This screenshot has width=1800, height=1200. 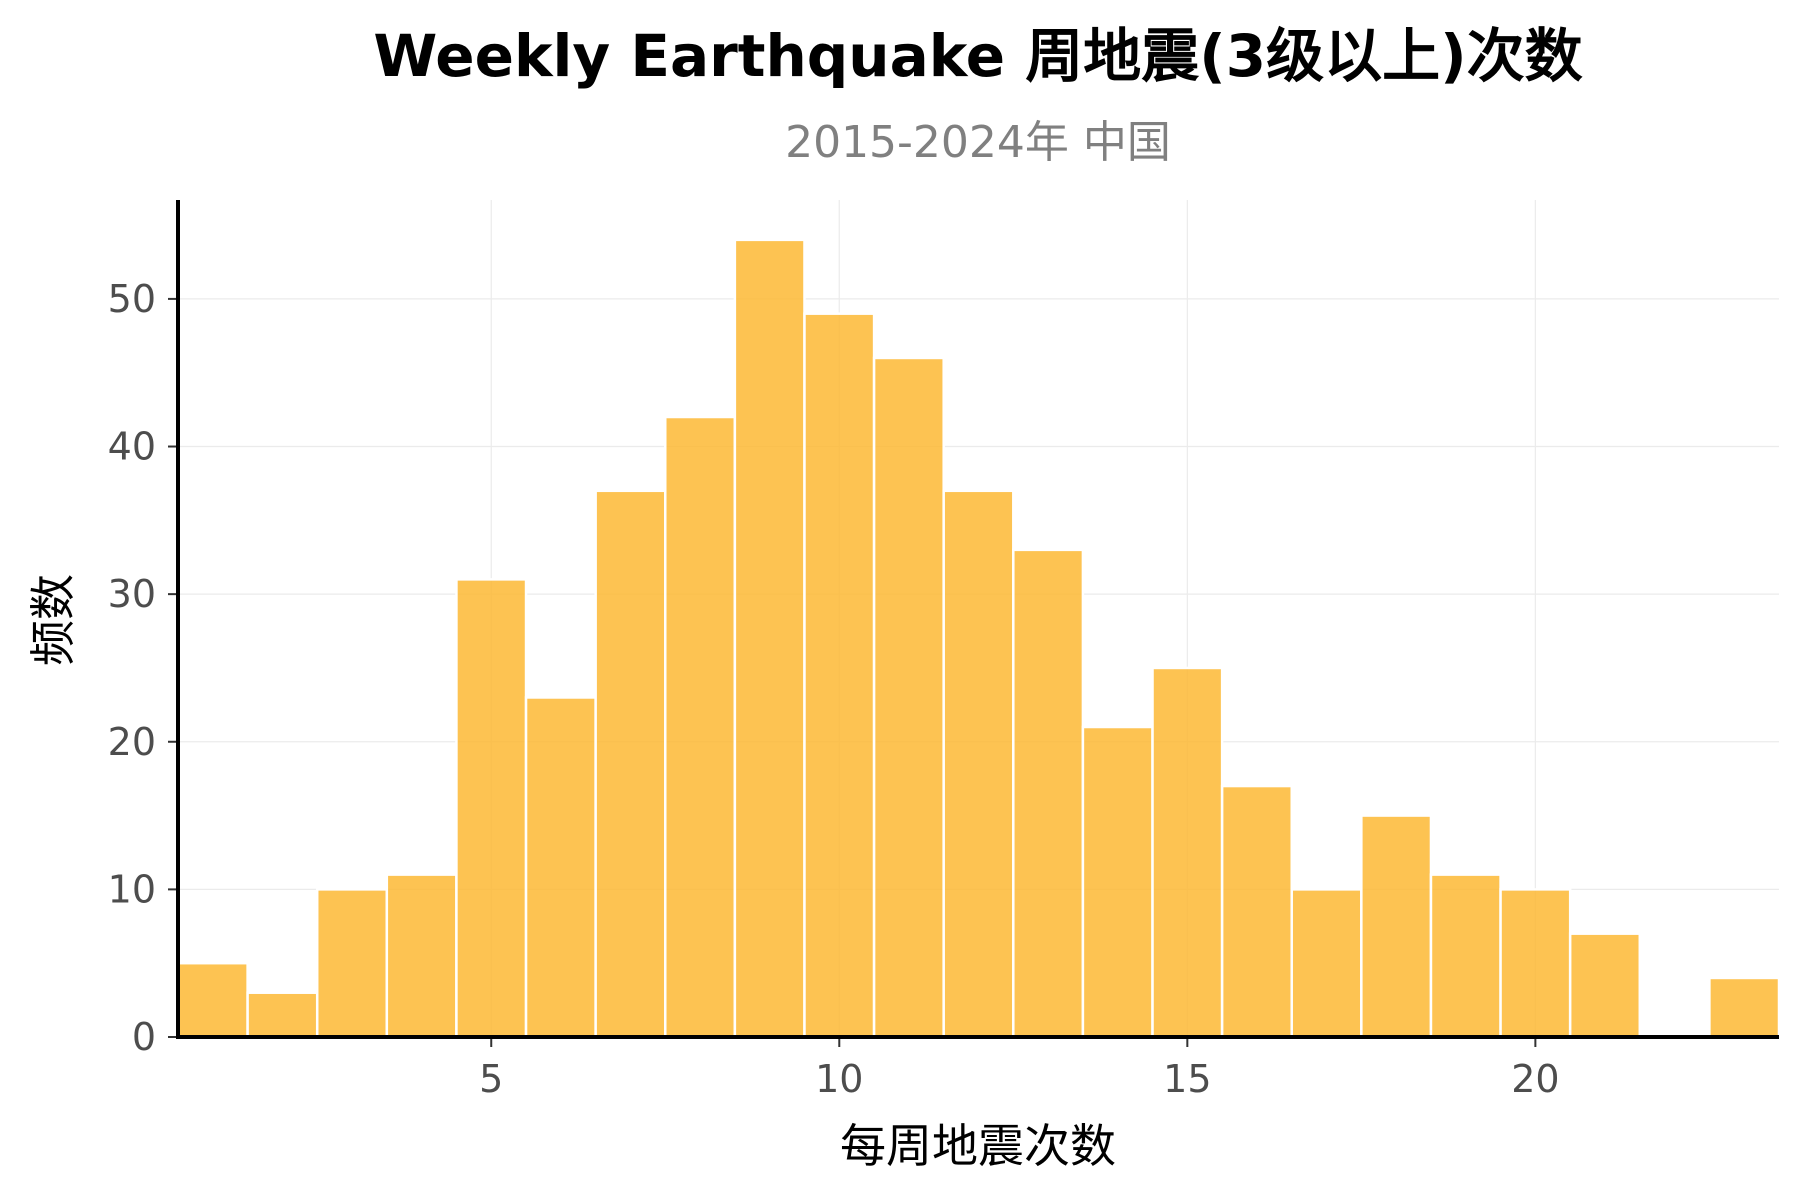 What do you see at coordinates (1535, 1079) in the screenshot?
I see `x-tick-label-20: 20` at bounding box center [1535, 1079].